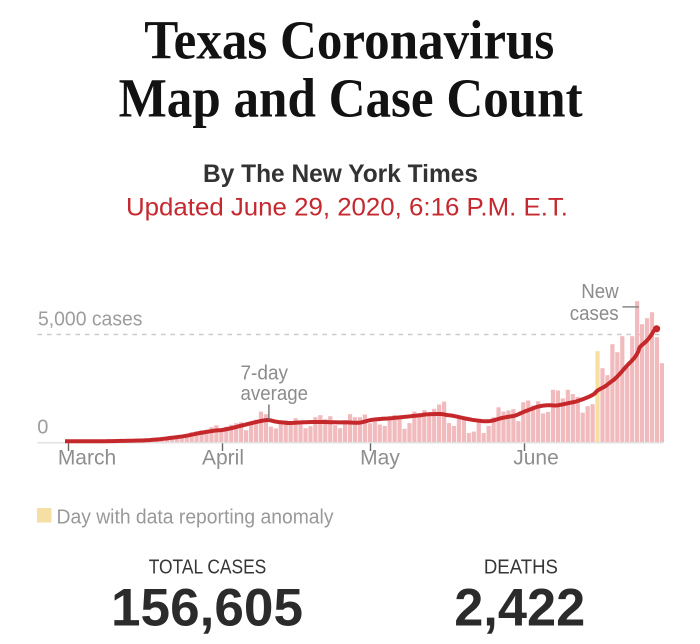 The width and height of the screenshot is (700, 644). What do you see at coordinates (195, 518) in the screenshot?
I see `svg-text:Day with data reporting anomal: Day with data reporting anomaly` at bounding box center [195, 518].